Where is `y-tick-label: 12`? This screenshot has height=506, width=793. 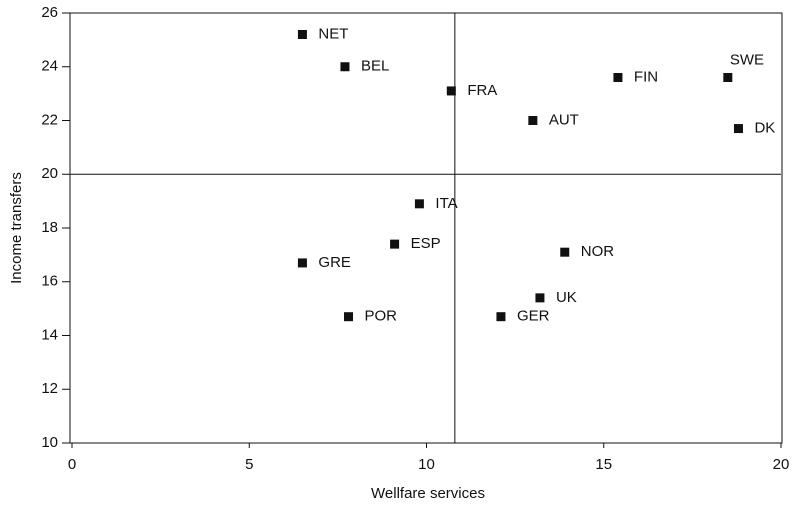
y-tick-label: 12 is located at coordinates (49, 388).